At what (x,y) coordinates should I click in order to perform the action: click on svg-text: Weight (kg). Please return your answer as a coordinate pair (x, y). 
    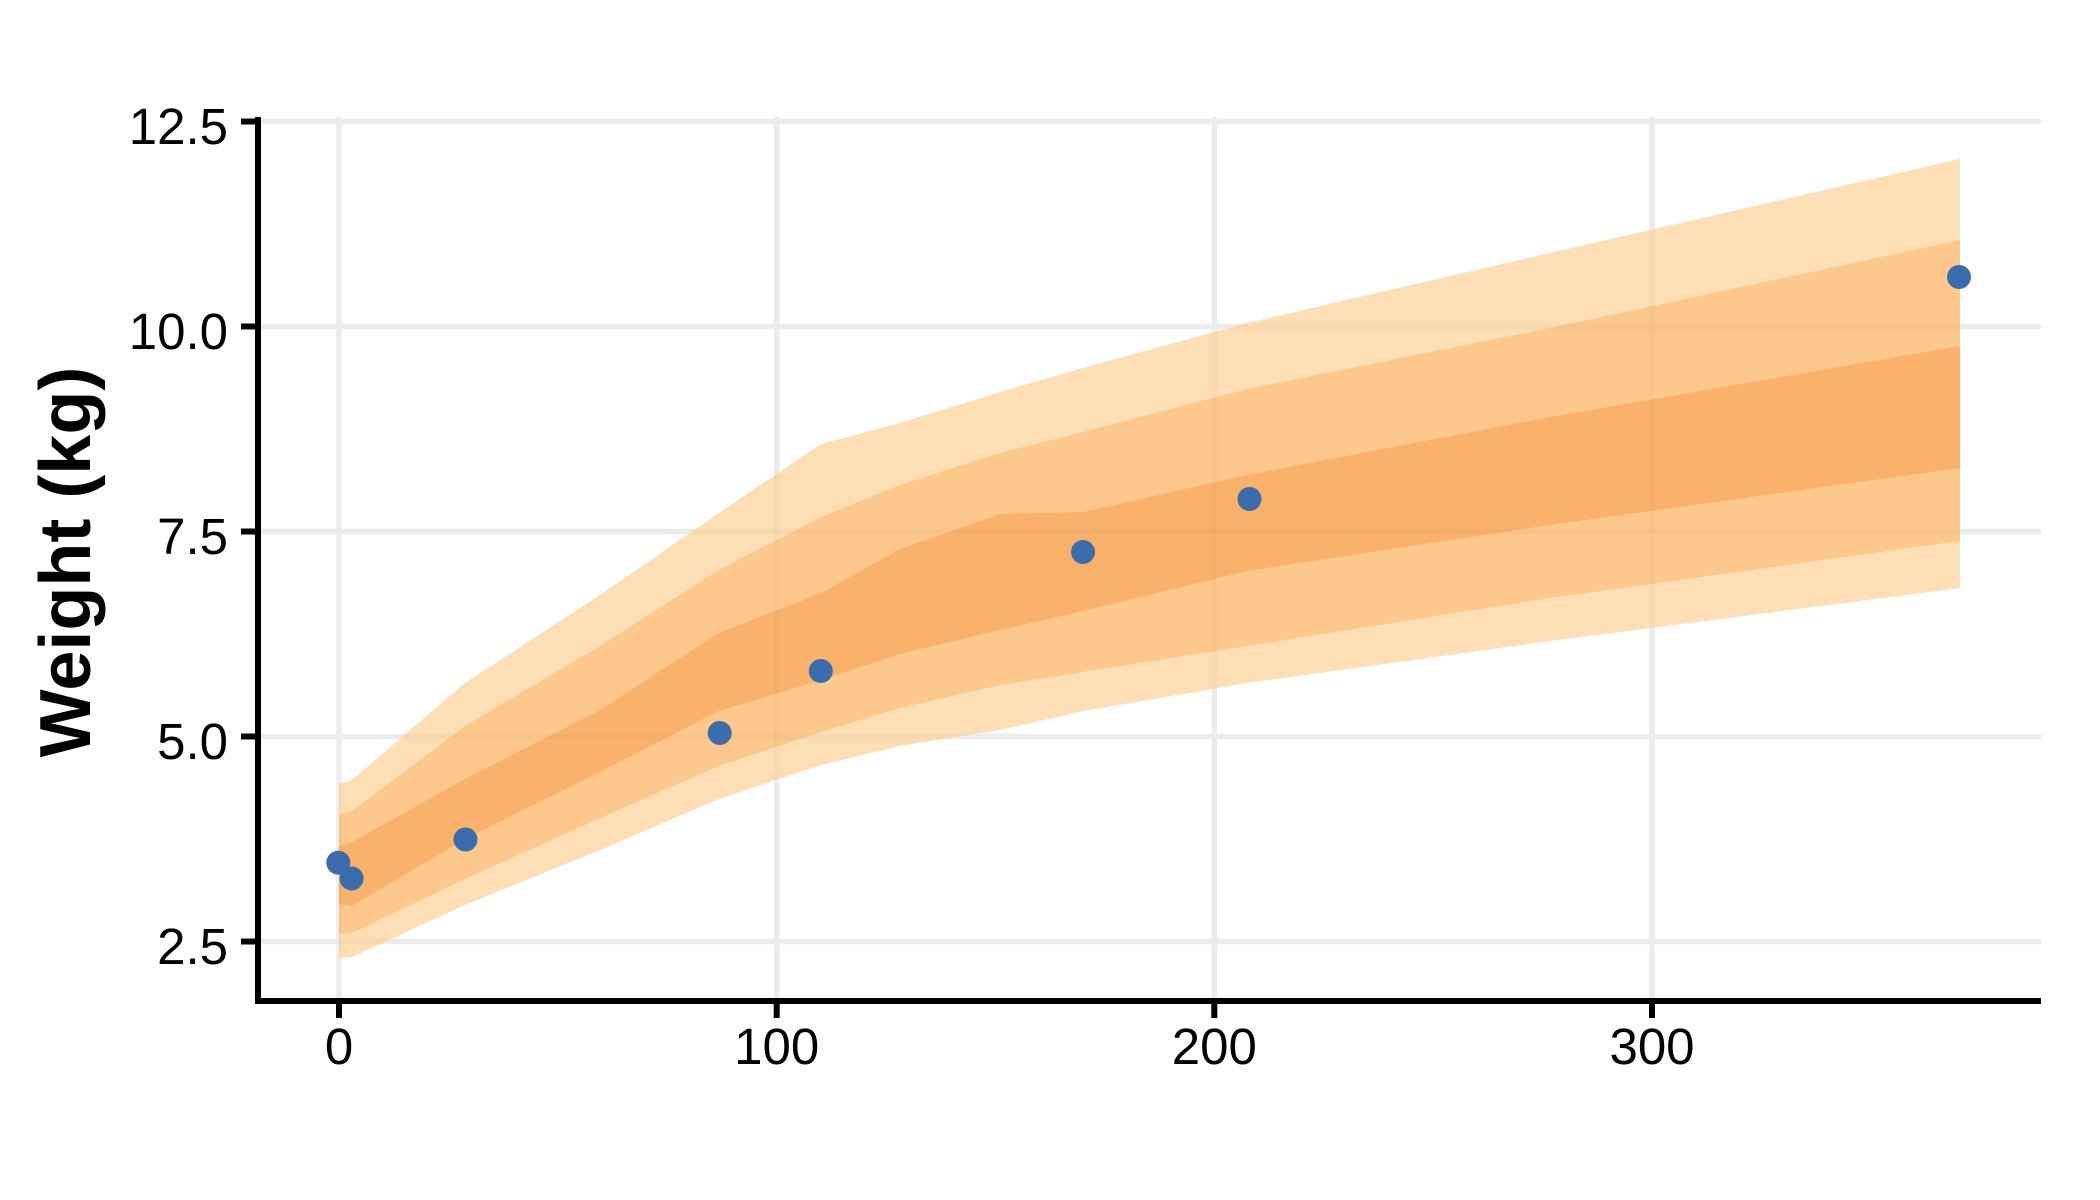
    Looking at the image, I should click on (66, 562).